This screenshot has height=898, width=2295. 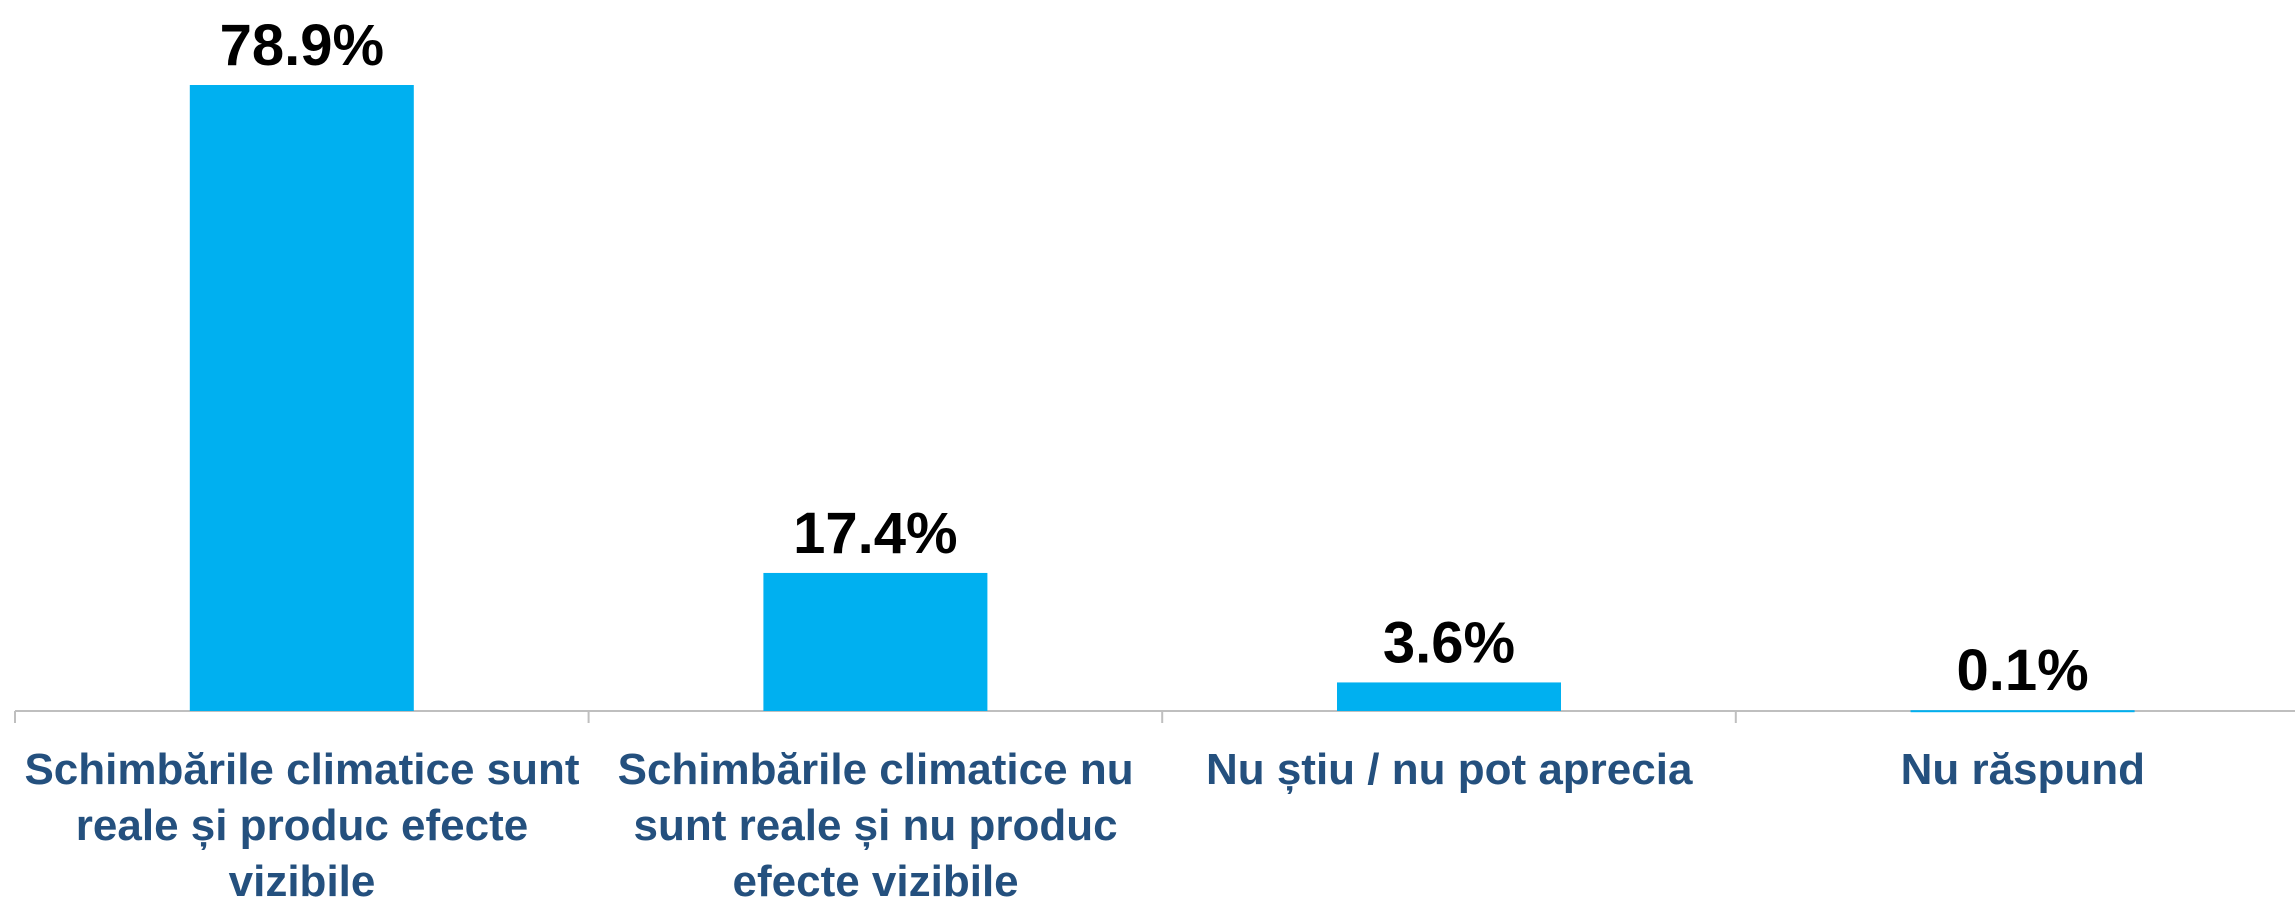 I want to click on value-label: 3.6%, so click(x=1449, y=642).